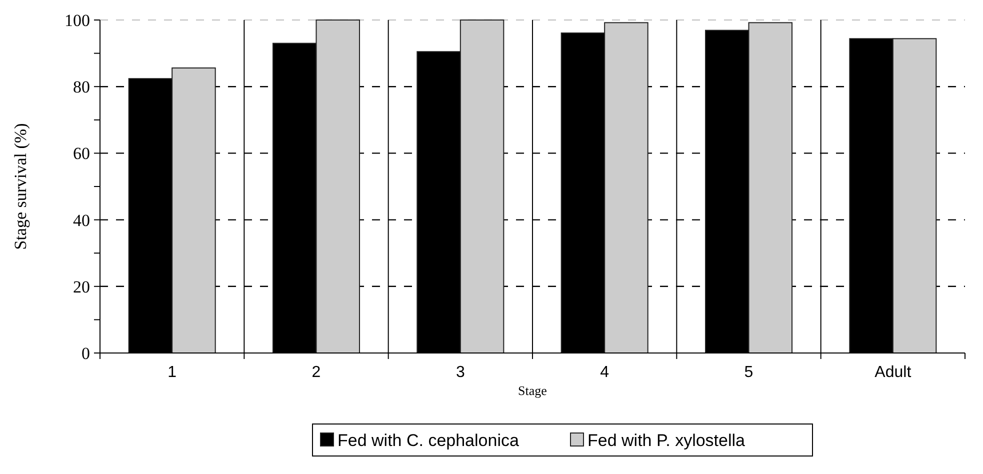 The image size is (983, 474). Describe the element at coordinates (667, 440) in the screenshot. I see `legend-label: Fed with P. xylostella` at that location.